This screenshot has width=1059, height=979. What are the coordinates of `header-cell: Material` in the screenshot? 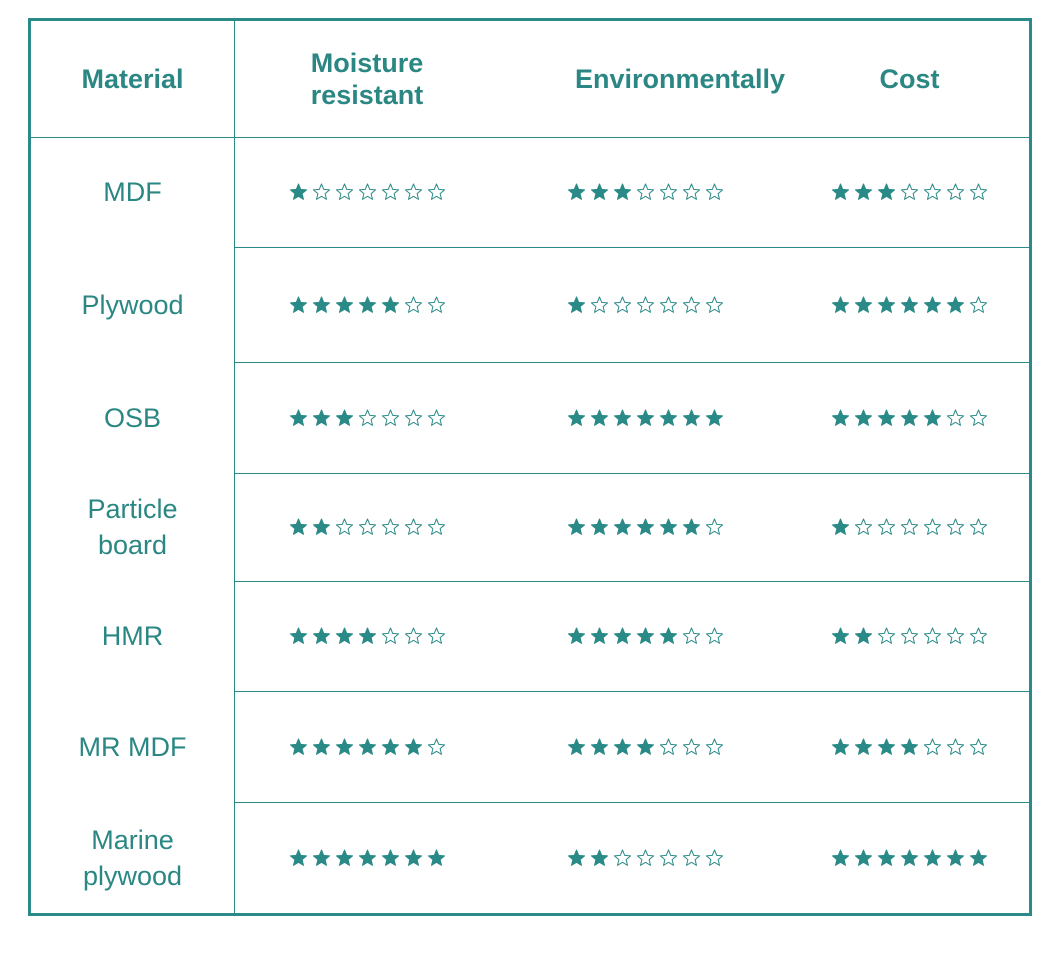 It's located at (132, 79).